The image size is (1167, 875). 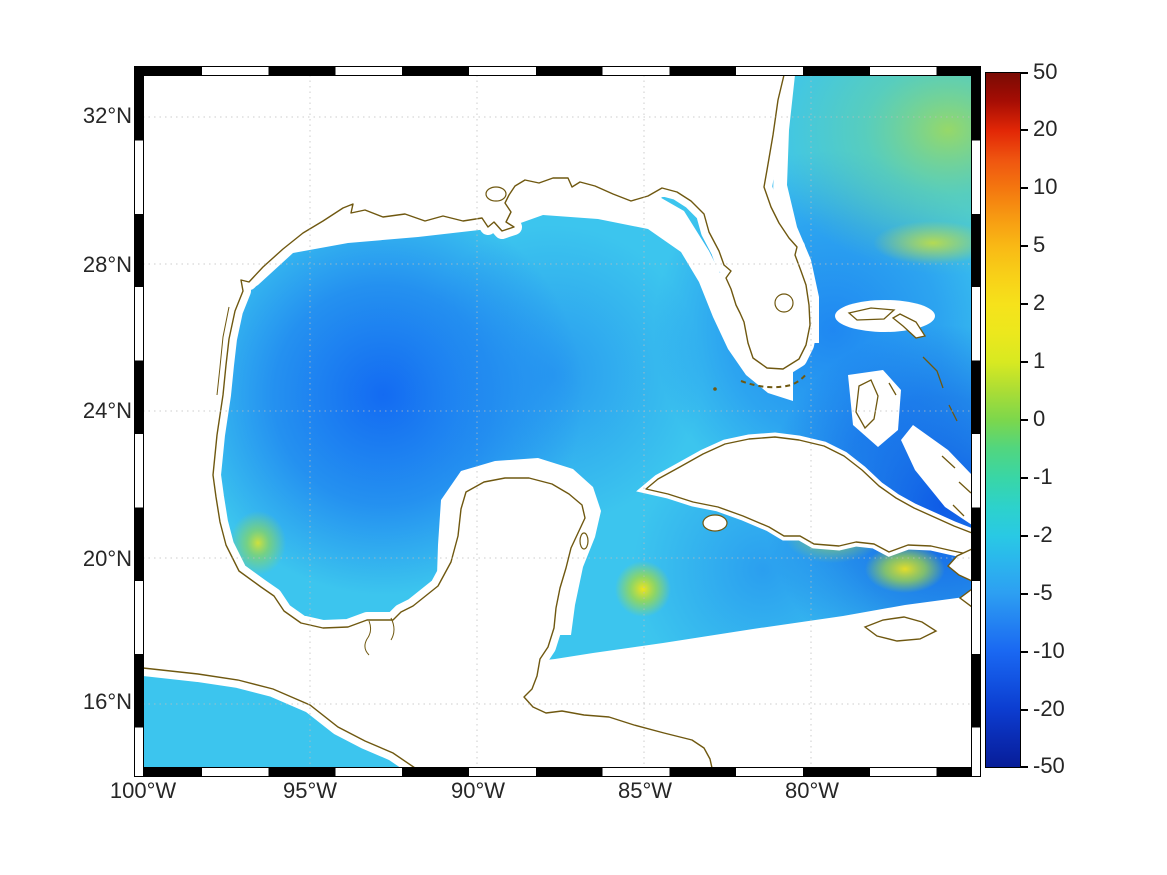 What do you see at coordinates (1045, 128) in the screenshot?
I see `colorbar-tick-label: 20` at bounding box center [1045, 128].